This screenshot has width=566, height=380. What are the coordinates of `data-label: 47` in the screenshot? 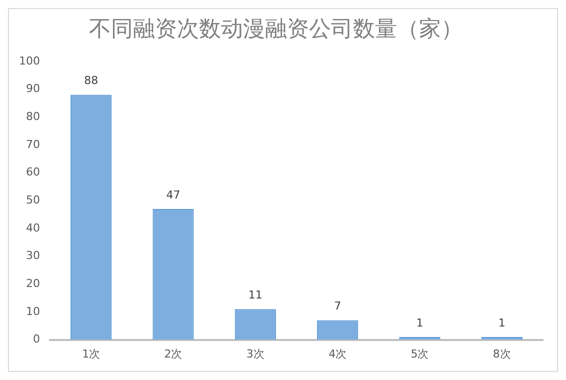 It's located at (173, 195).